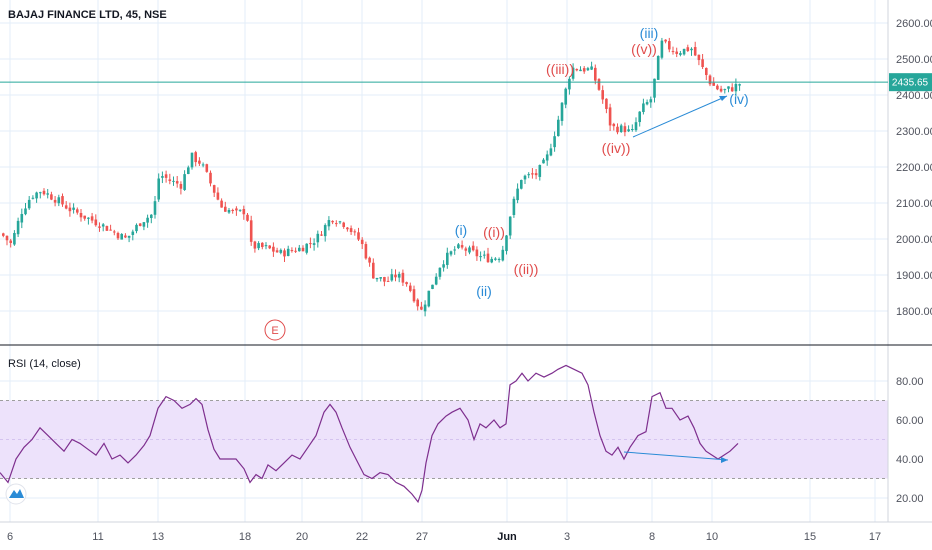  I want to click on earnings-marker, so click(275, 330).